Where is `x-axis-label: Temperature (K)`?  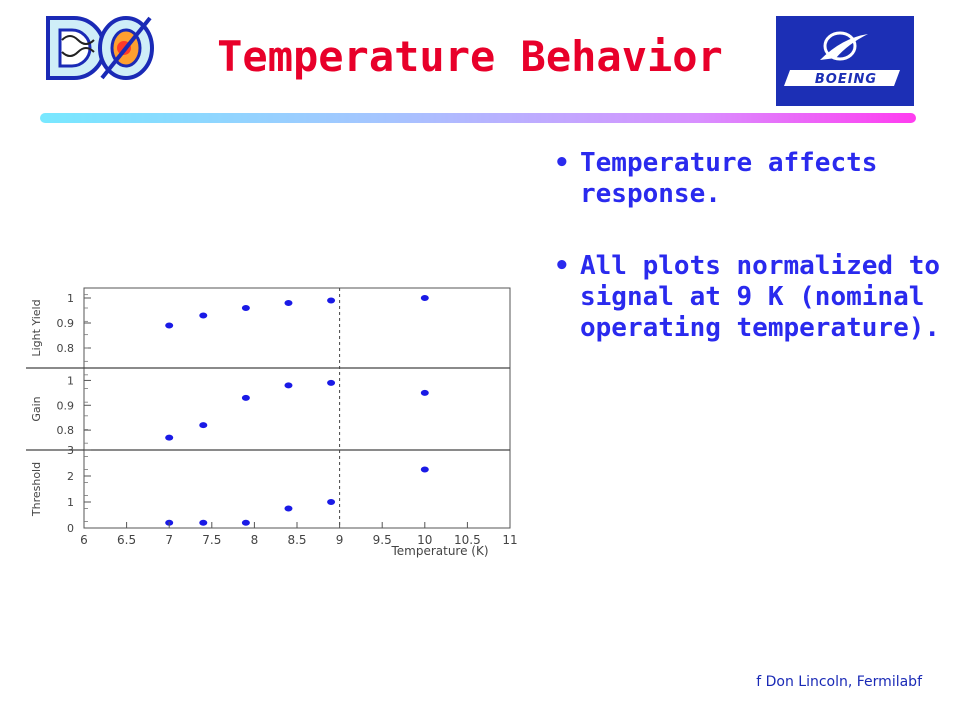
x-axis-label: Temperature (K) is located at coordinates (439, 551).